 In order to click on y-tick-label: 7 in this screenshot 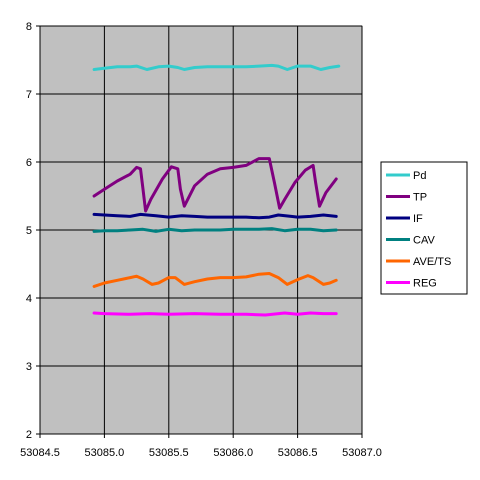, I will do `click(29, 95)`.